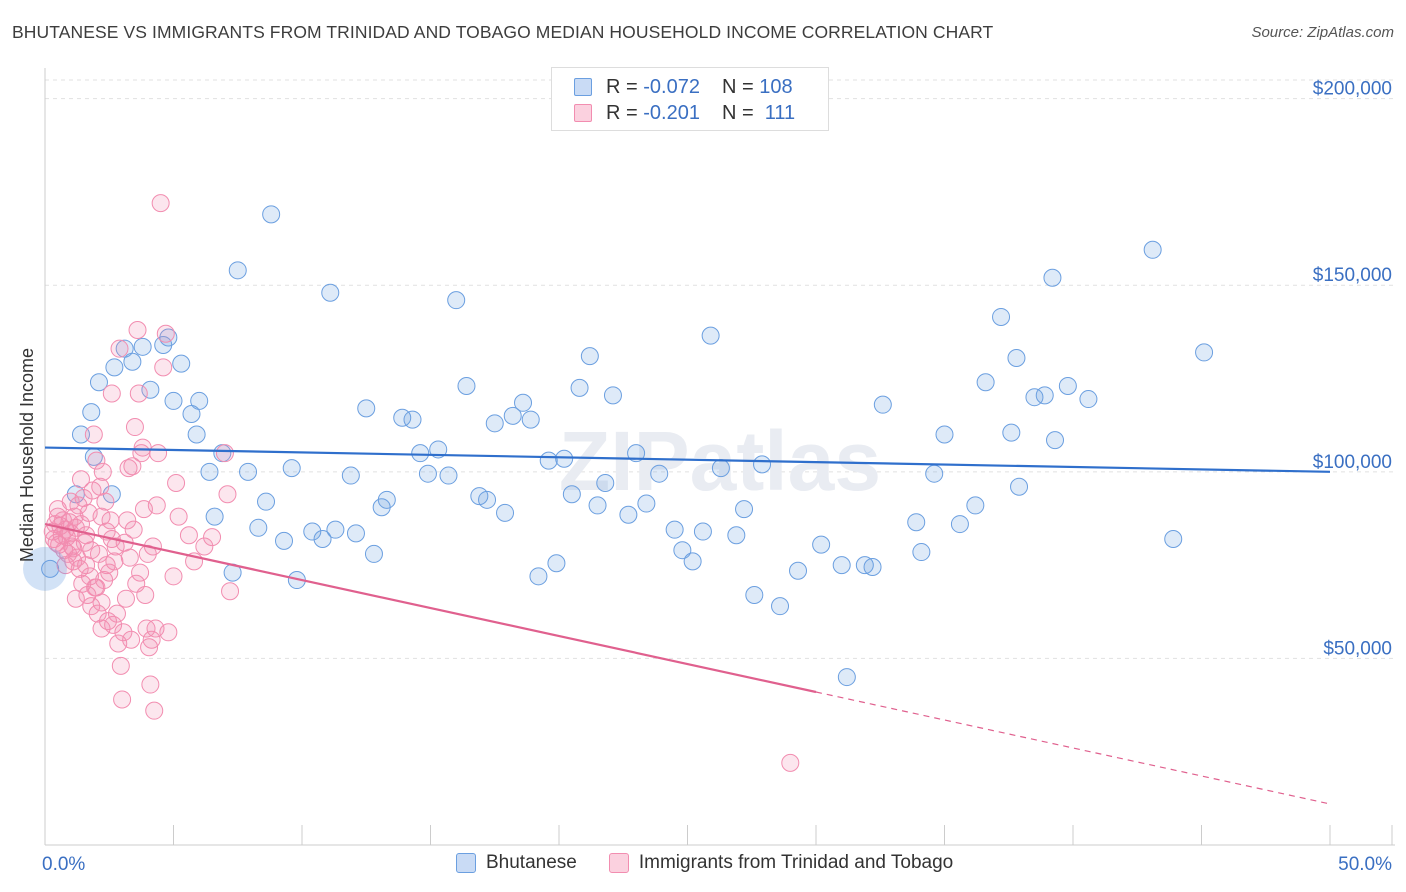 This screenshot has width=1406, height=892. I want to click on y-tick-label: $200,000, so click(1352, 89).